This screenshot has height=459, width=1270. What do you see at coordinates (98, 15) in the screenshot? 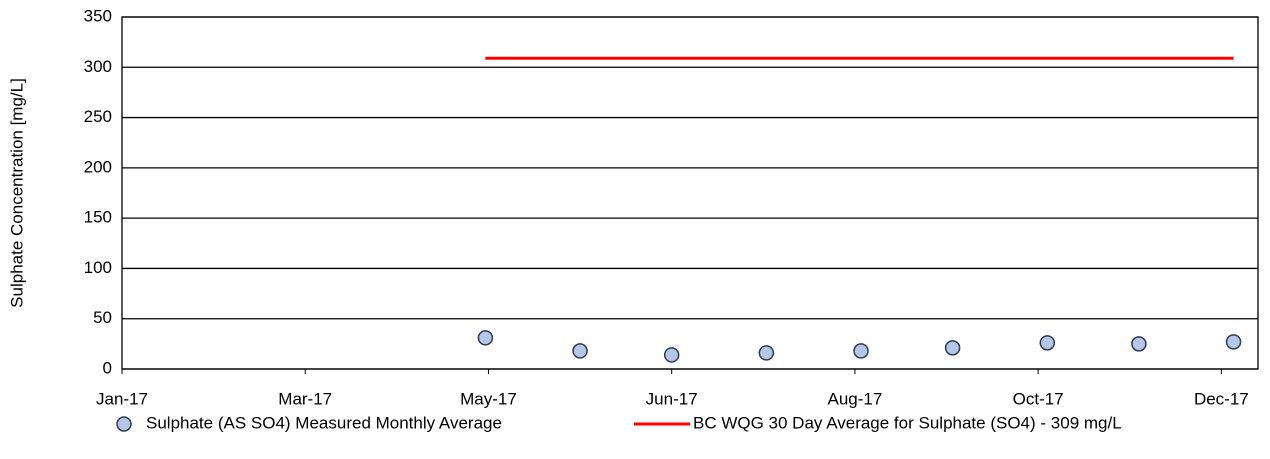
I see `y-tick-label: 350` at bounding box center [98, 15].